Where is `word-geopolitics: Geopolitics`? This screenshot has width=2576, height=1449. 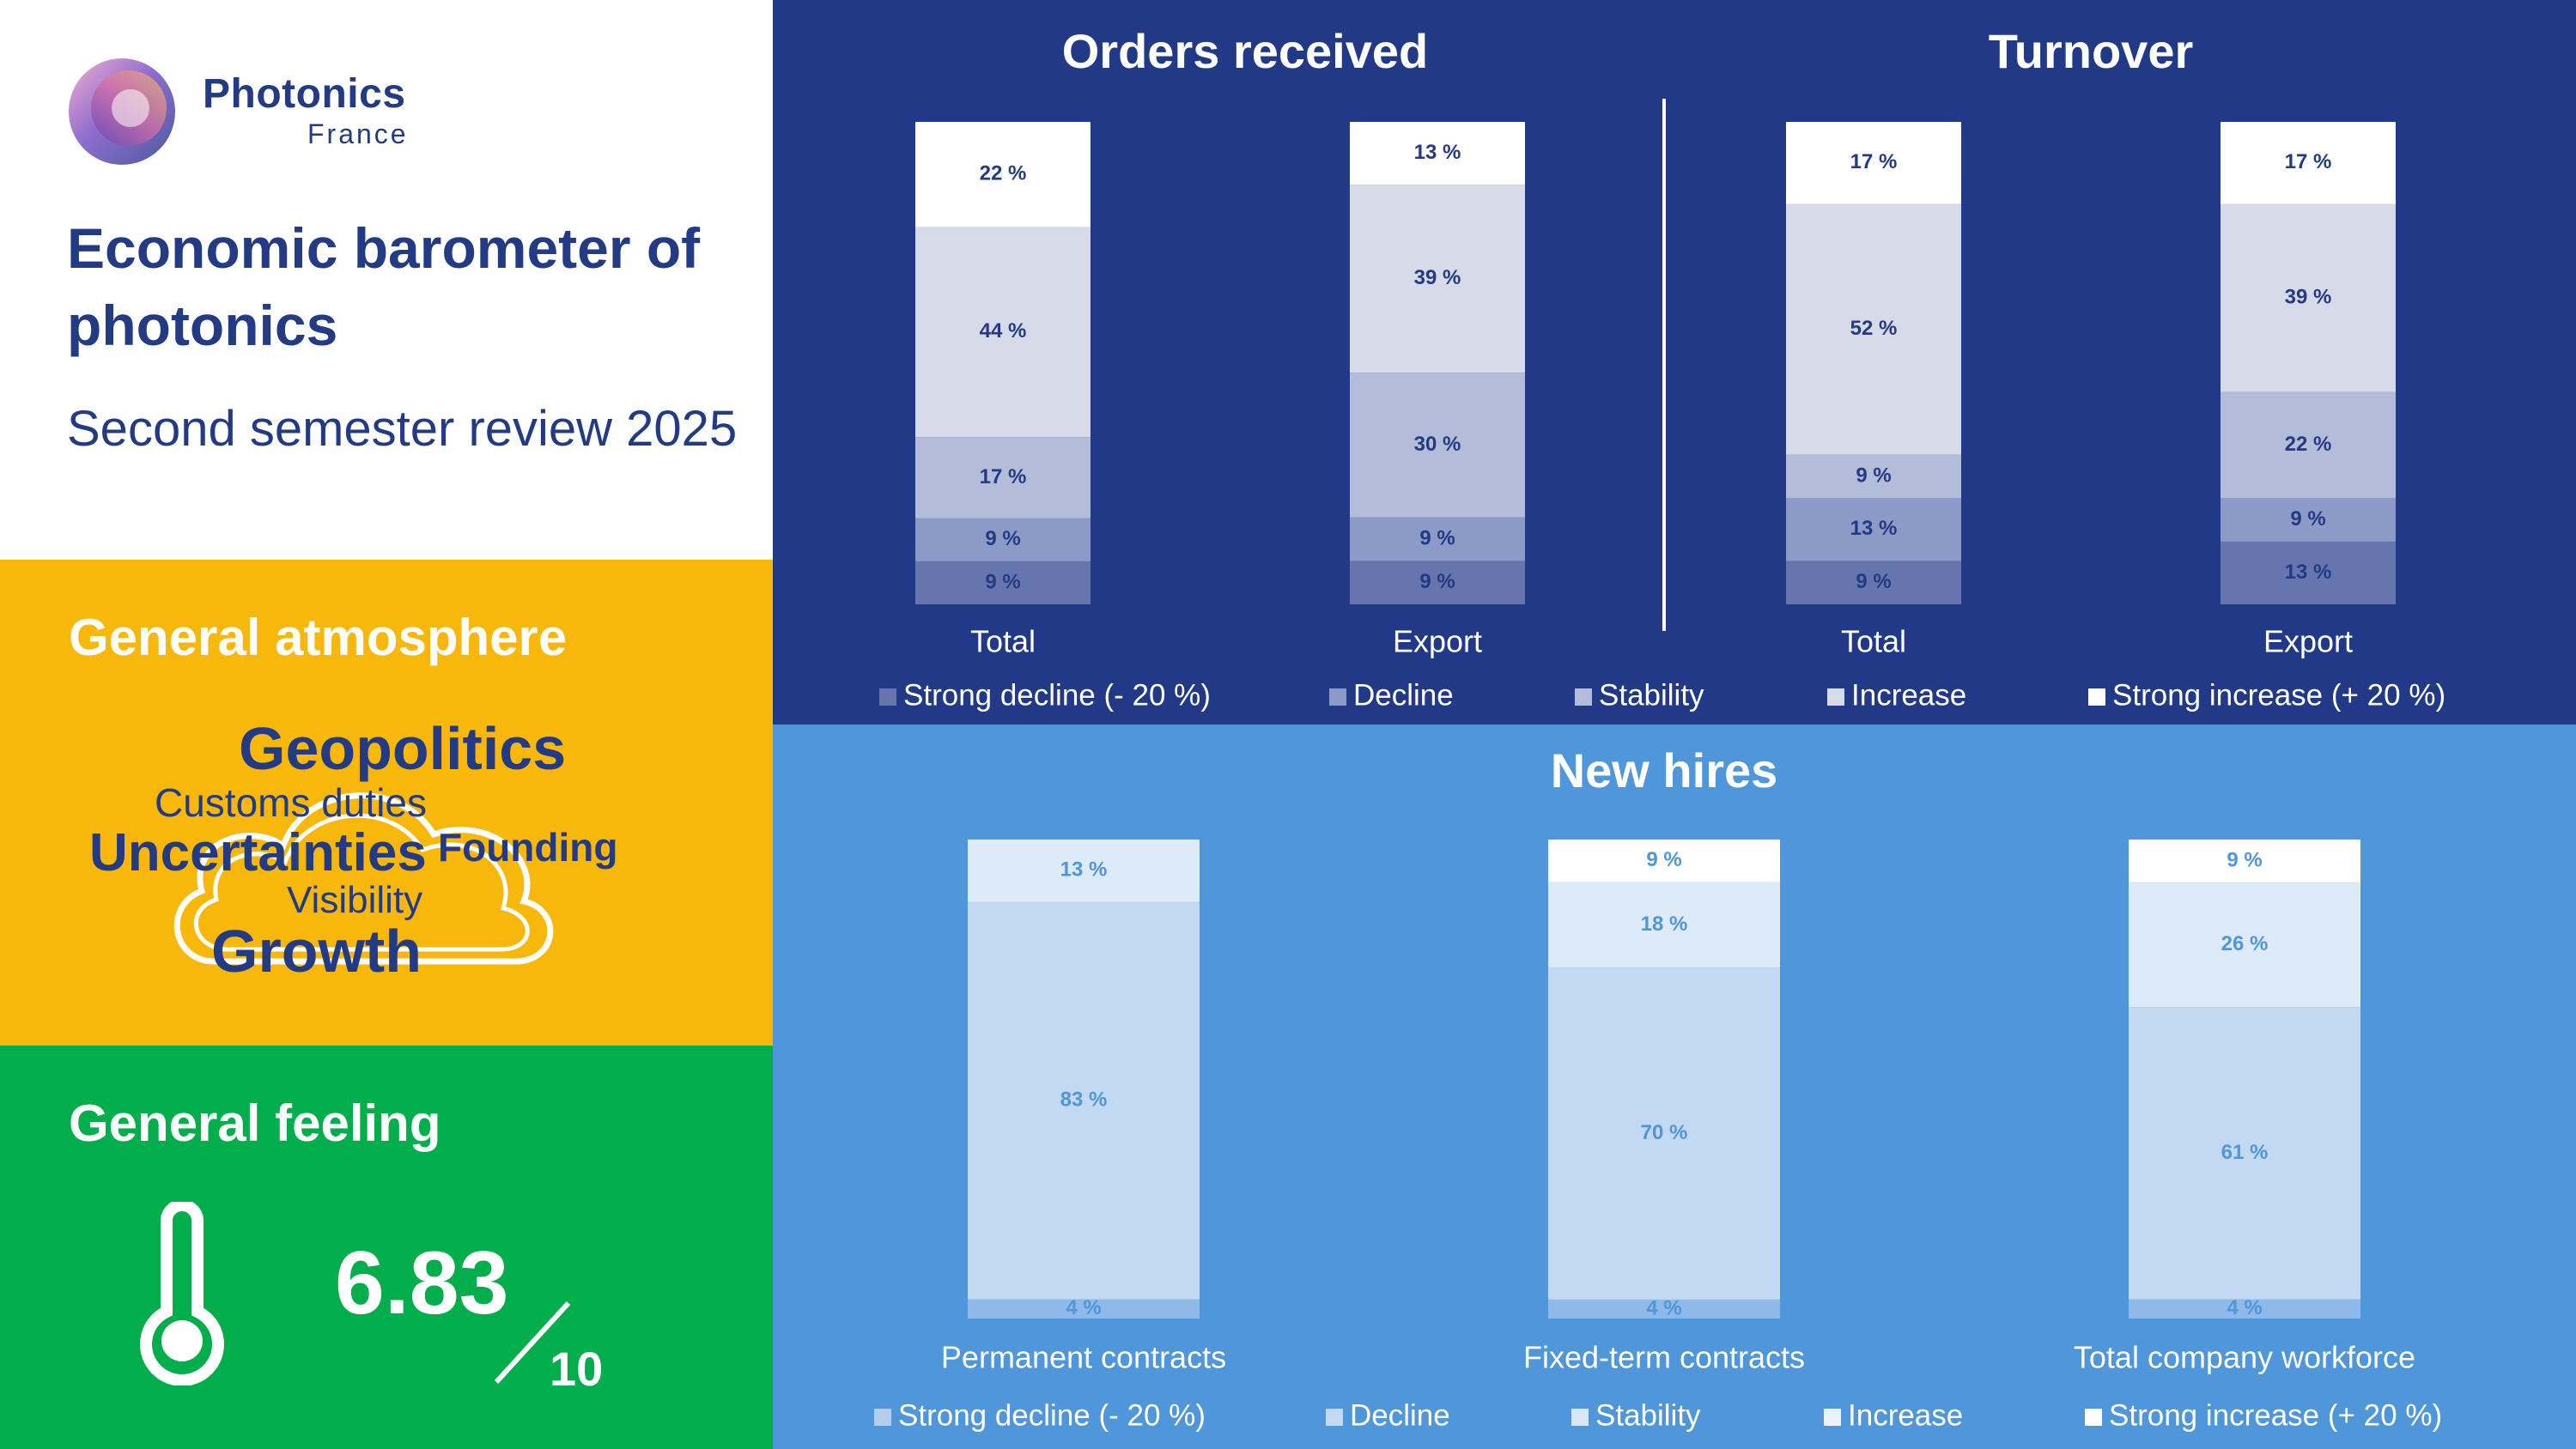 word-geopolitics: Geopolitics is located at coordinates (403, 748).